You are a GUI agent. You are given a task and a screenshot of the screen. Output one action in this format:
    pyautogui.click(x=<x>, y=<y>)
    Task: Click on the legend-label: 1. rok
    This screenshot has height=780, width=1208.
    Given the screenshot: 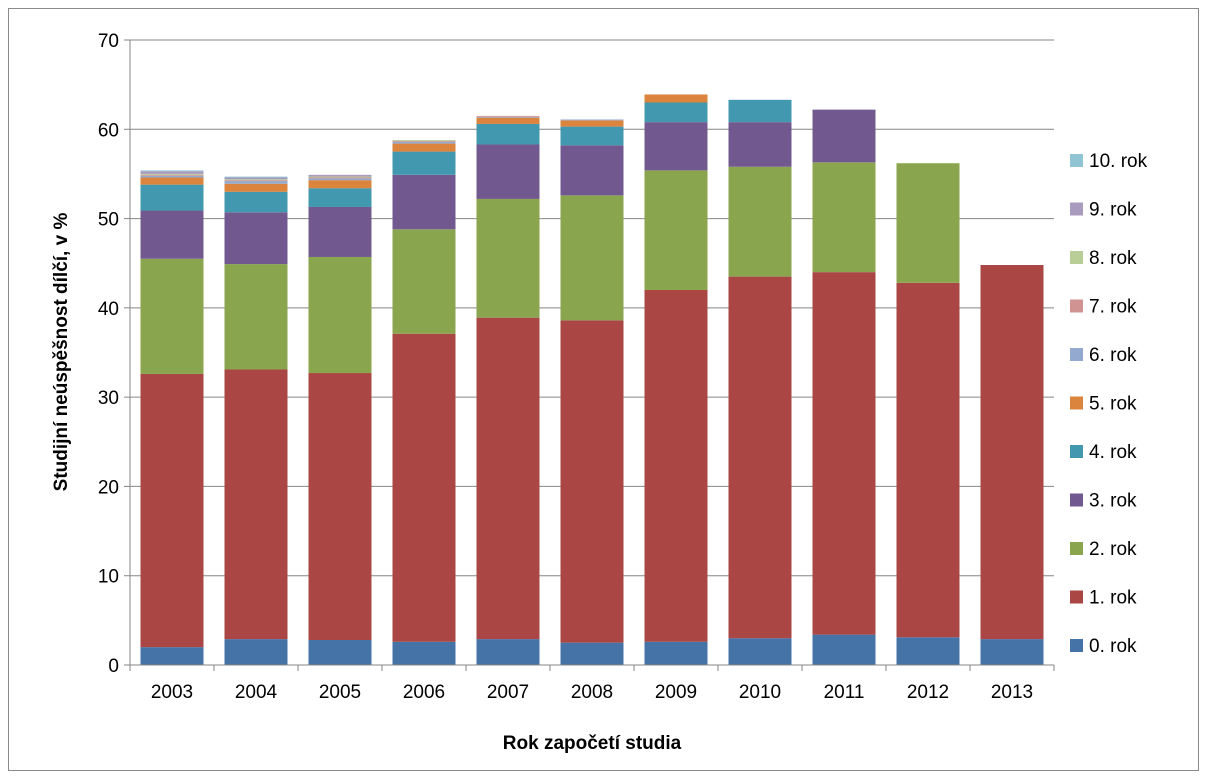 What is the action you would take?
    pyautogui.click(x=1113, y=598)
    